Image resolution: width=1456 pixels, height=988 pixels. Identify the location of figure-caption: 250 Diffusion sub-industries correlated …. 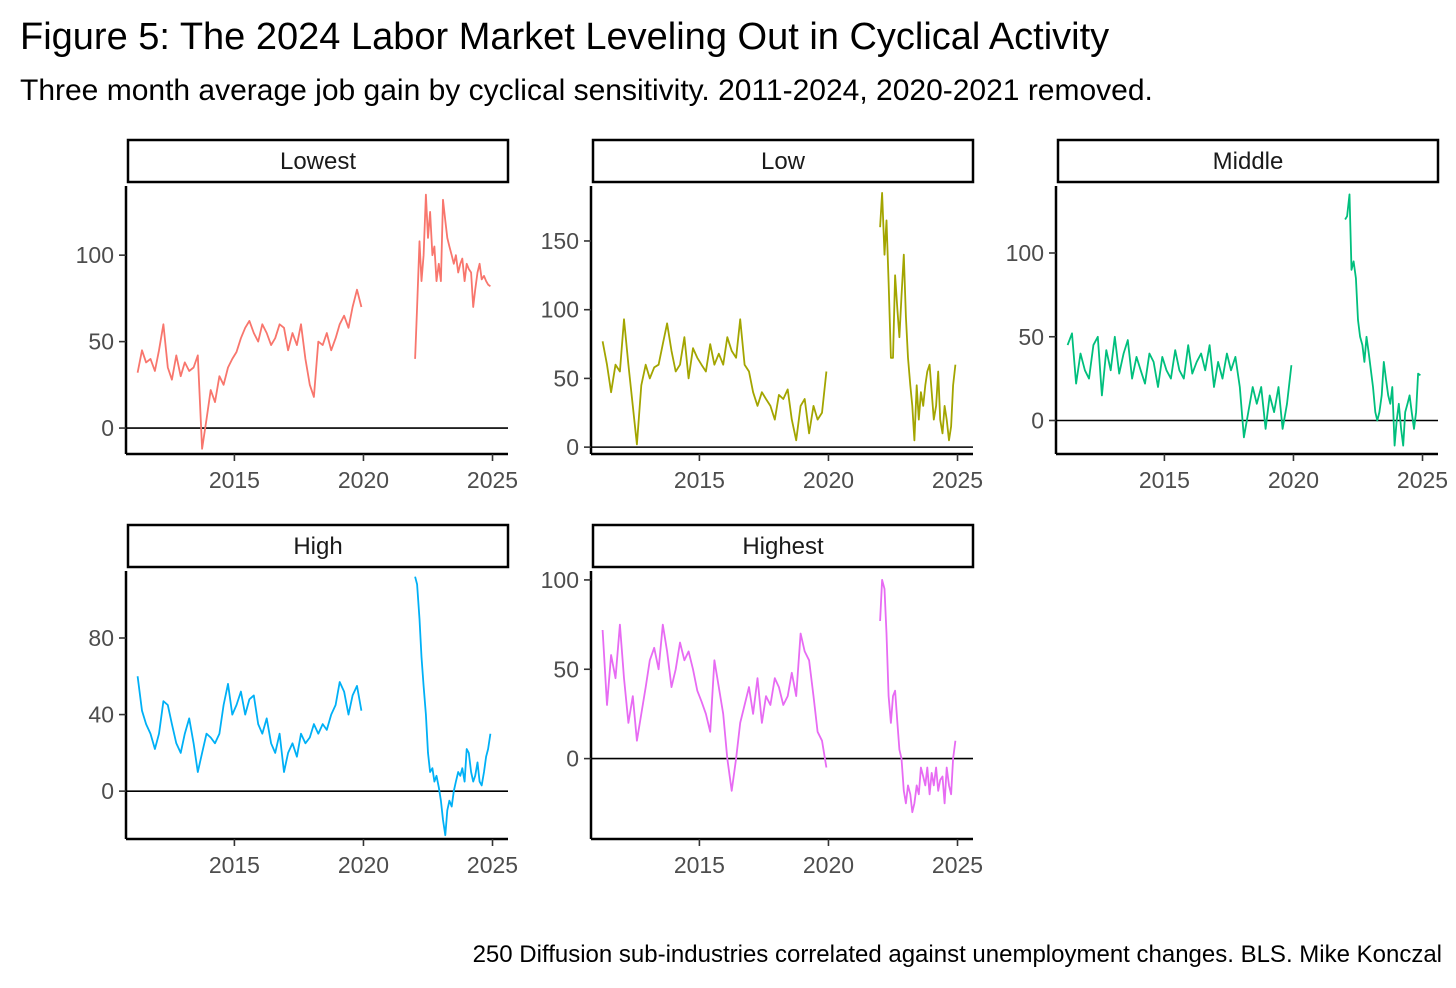
(957, 954).